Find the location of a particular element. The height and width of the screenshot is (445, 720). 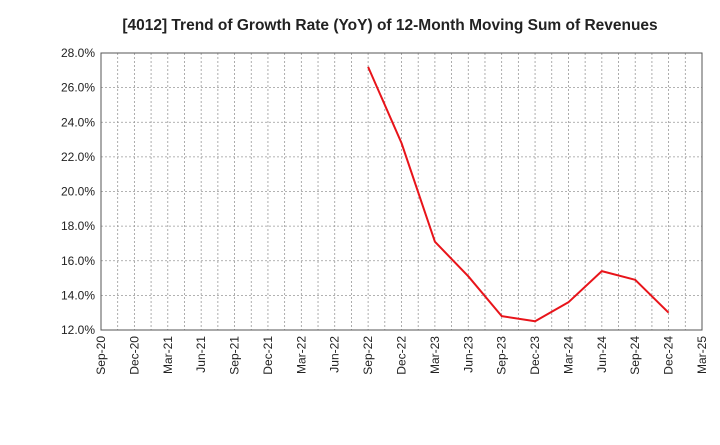

x-tick-label: Sep-23 is located at coordinates (502, 355).